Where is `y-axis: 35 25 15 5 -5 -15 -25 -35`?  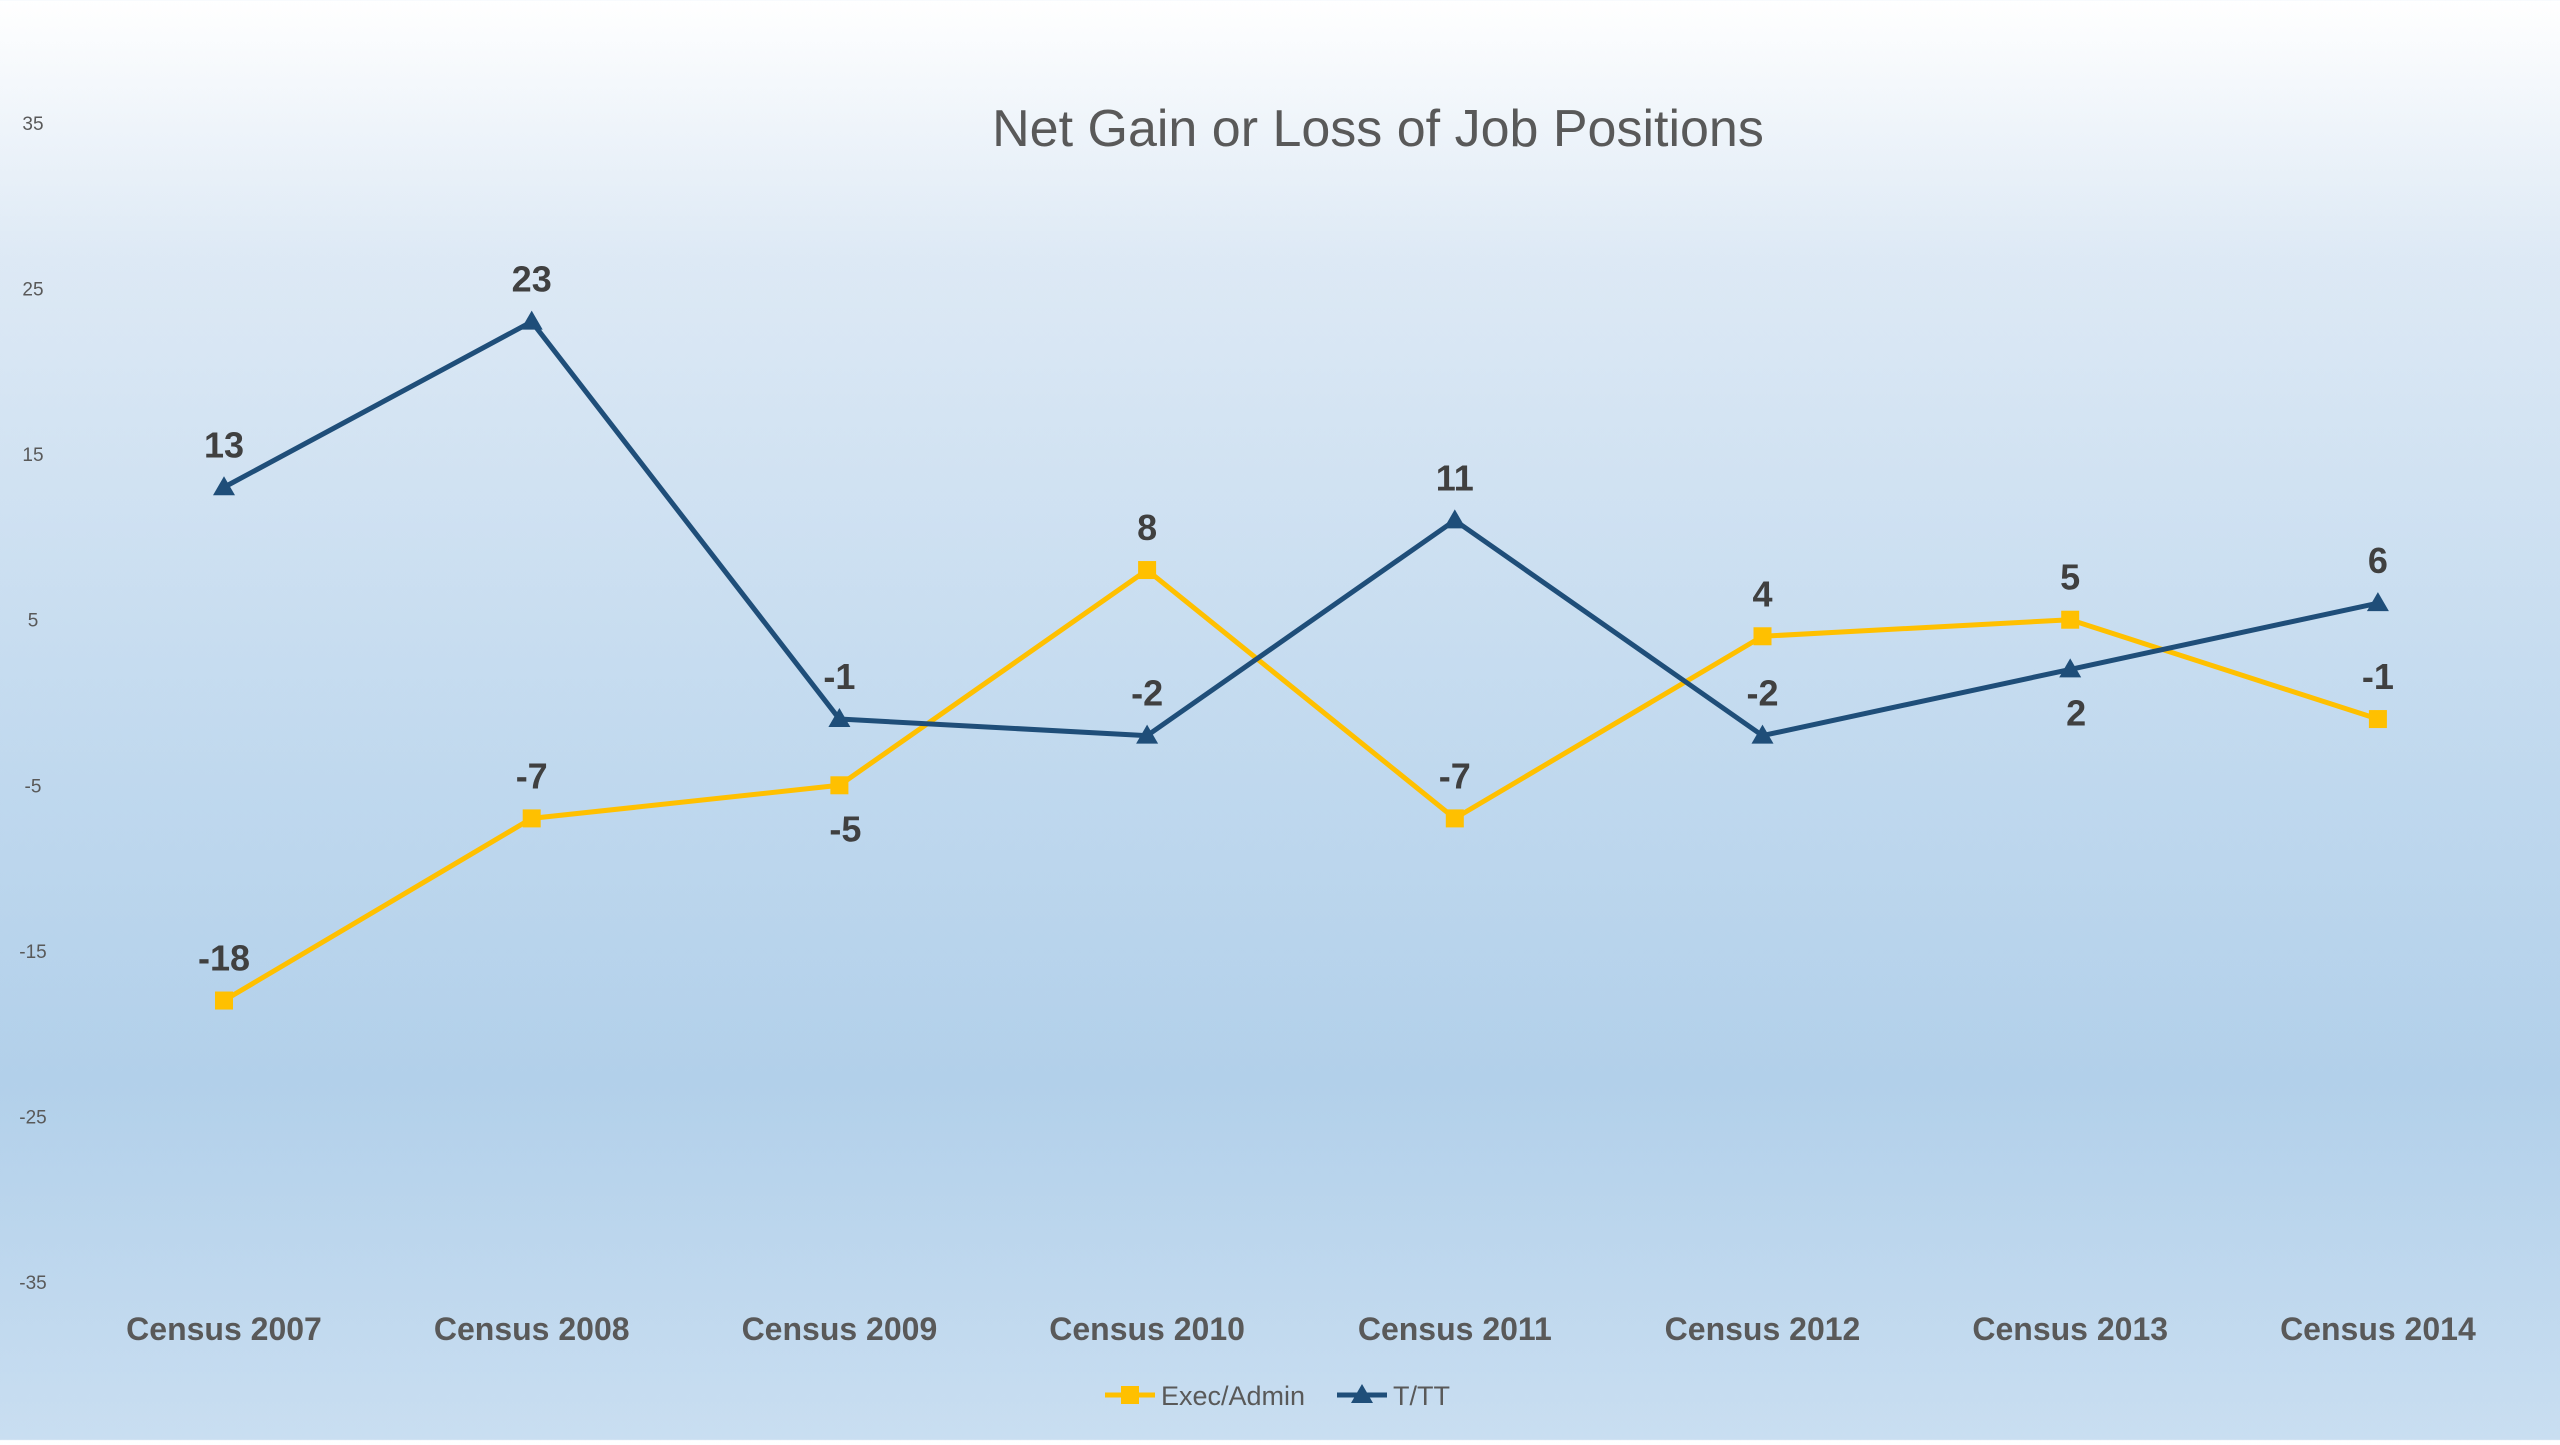
y-axis: 35 25 15 5 -5 -15 -25 -35 is located at coordinates (32, 704).